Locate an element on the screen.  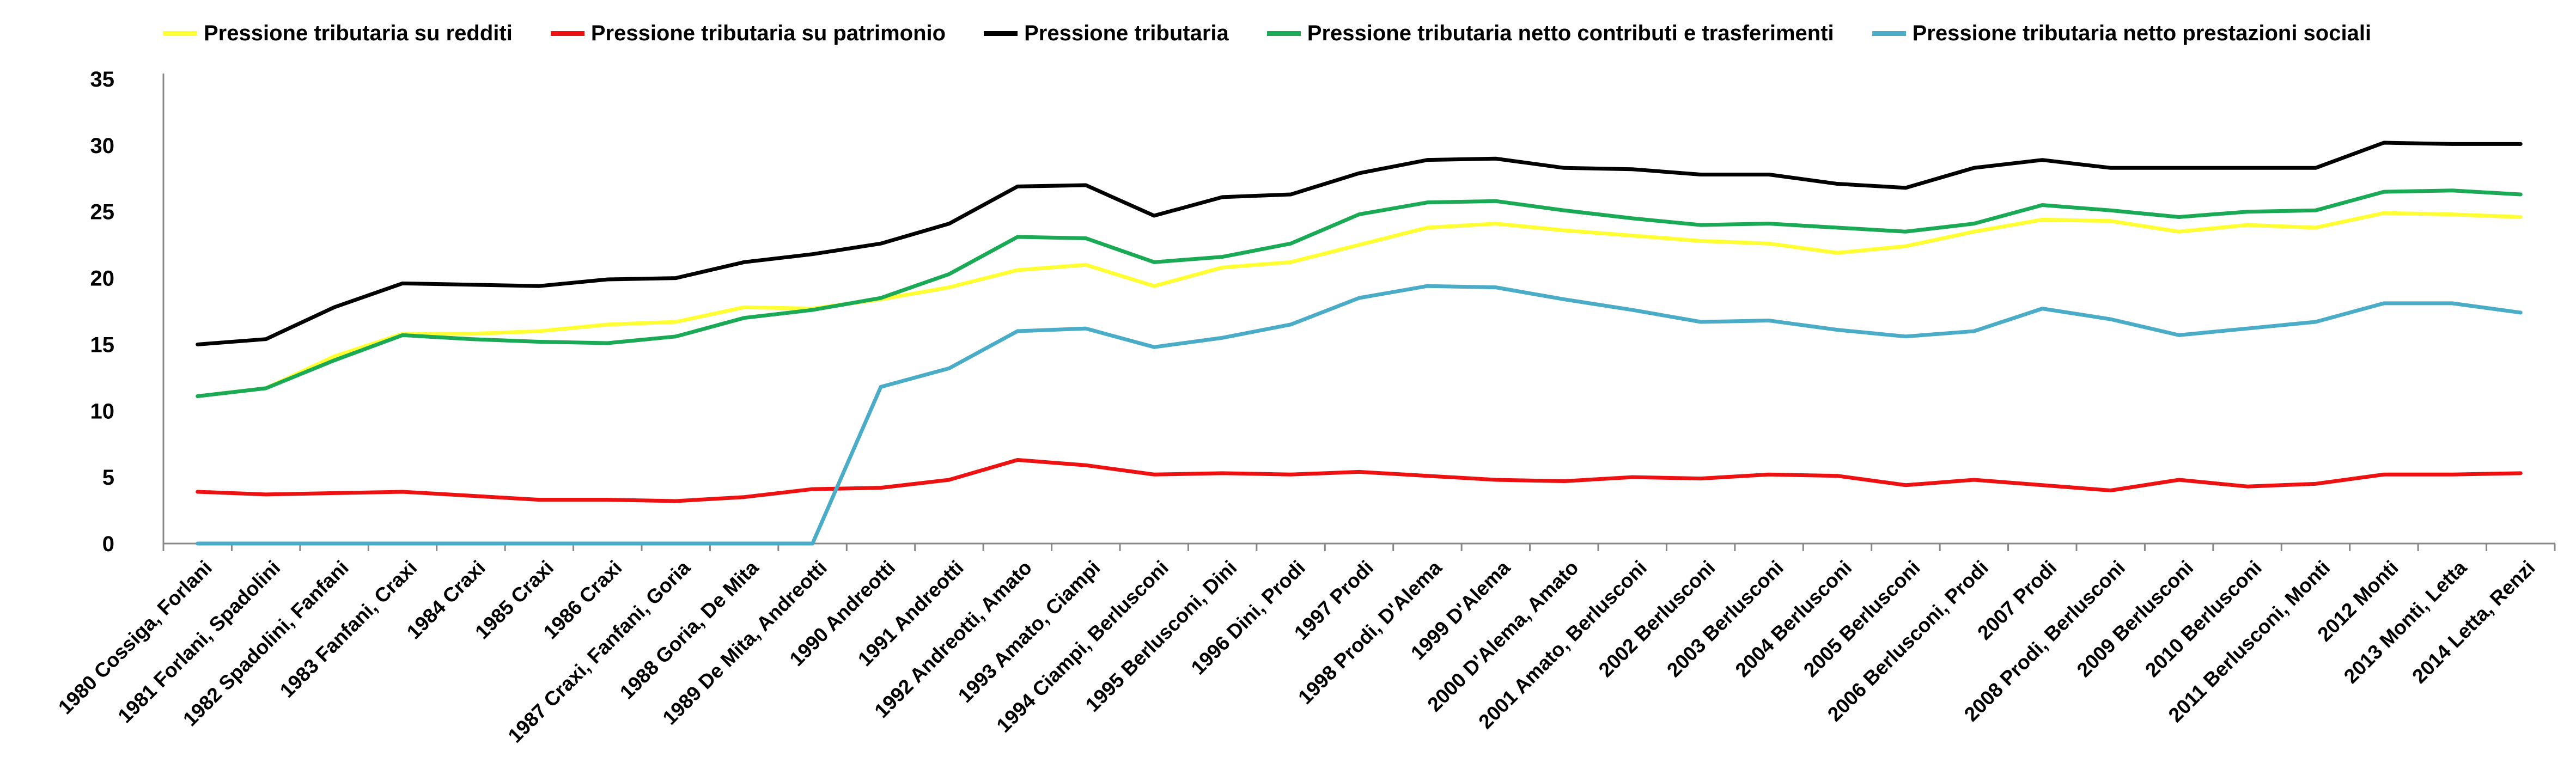
y-tick-label: 0 is located at coordinates (108, 544).